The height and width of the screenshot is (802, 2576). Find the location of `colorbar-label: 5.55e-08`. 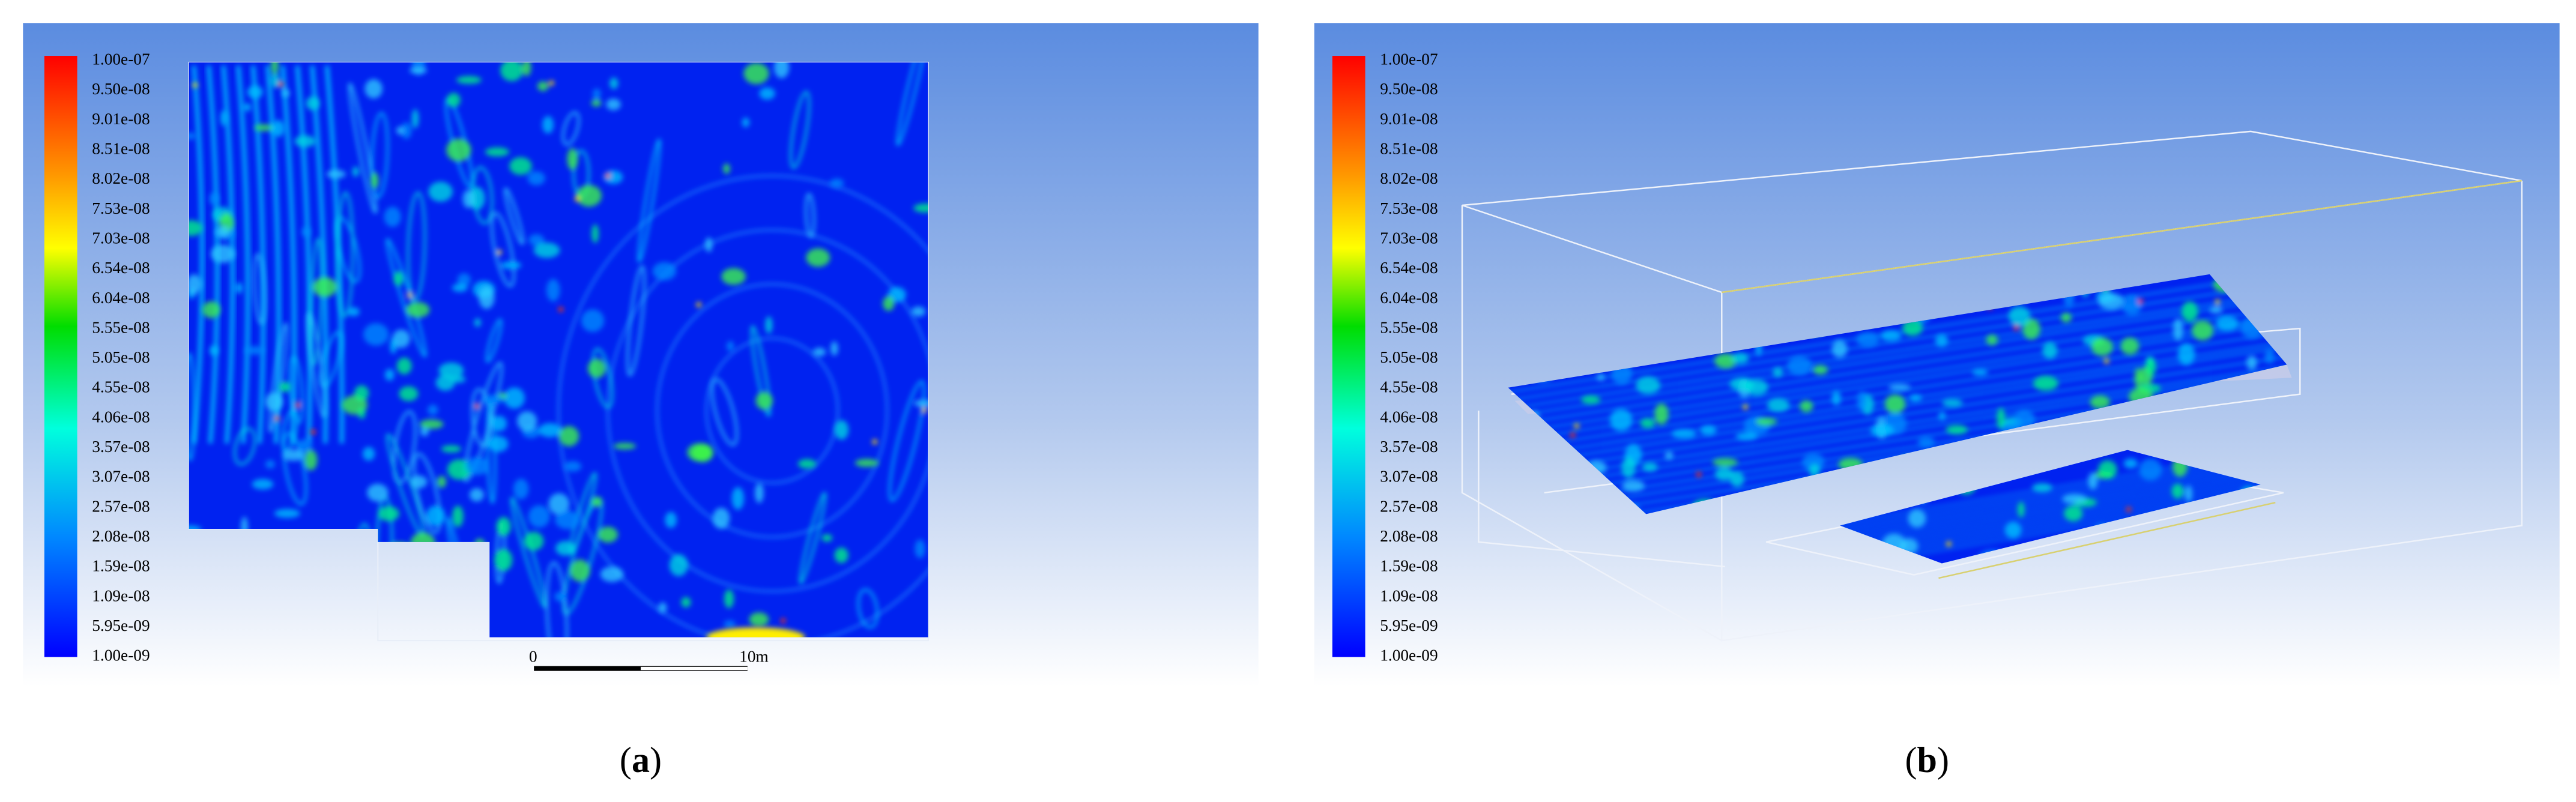

colorbar-label: 5.55e-08 is located at coordinates (1409, 327).